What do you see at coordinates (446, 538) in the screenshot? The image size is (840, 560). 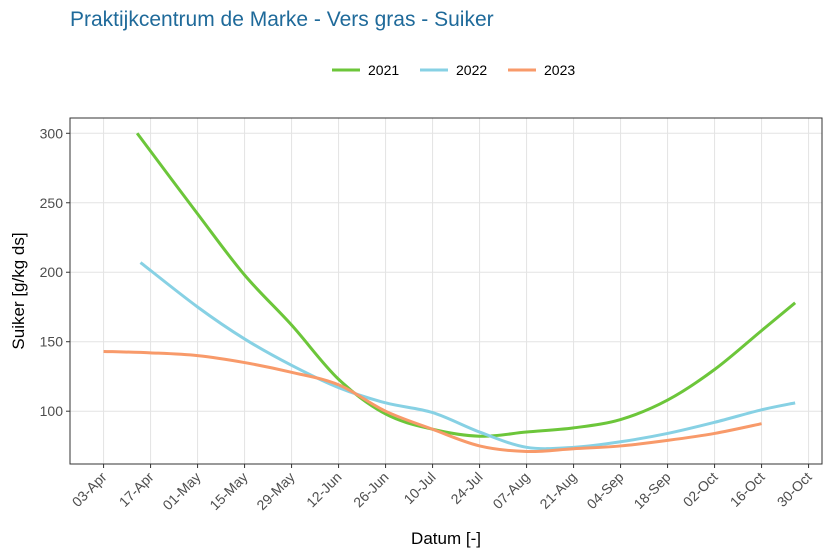 I see `x-axis-label: Datum [-]` at bounding box center [446, 538].